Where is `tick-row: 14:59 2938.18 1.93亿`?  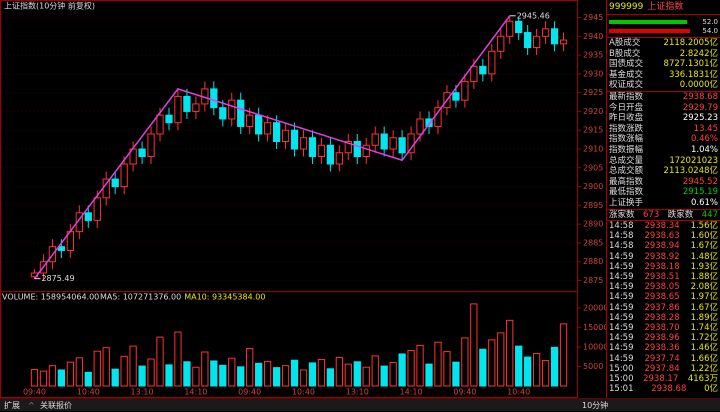
tick-row: 14:59 2938.18 1.93亿 is located at coordinates (663, 267).